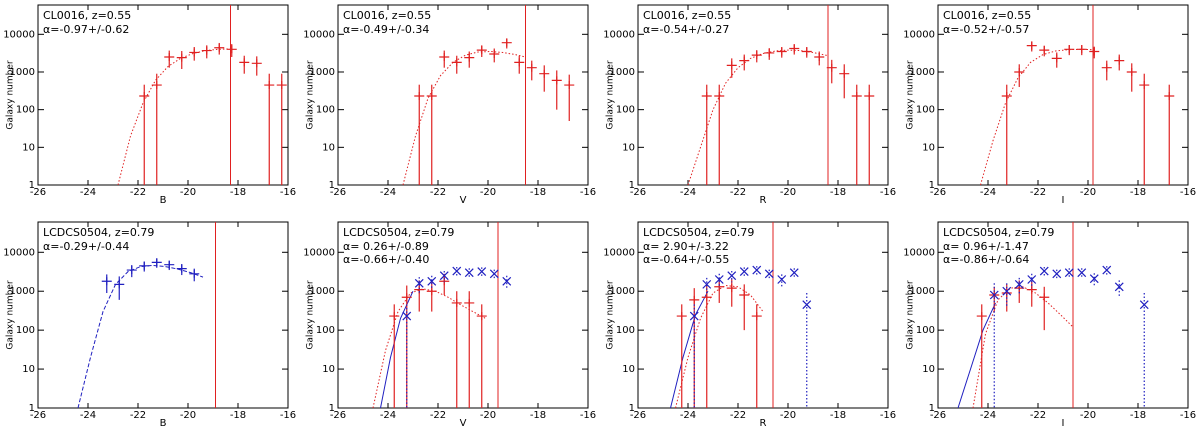  I want to click on fit-annotation: α= 0.26+/-0.89, so click(386, 246).